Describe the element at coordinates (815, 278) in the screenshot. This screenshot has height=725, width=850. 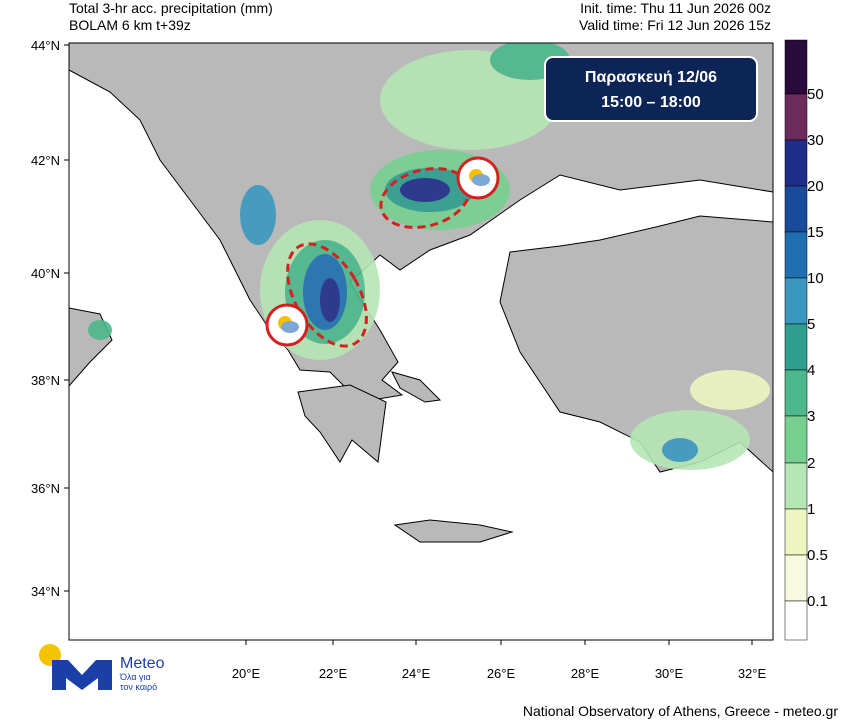
I see `colorbar-label: 10` at that location.